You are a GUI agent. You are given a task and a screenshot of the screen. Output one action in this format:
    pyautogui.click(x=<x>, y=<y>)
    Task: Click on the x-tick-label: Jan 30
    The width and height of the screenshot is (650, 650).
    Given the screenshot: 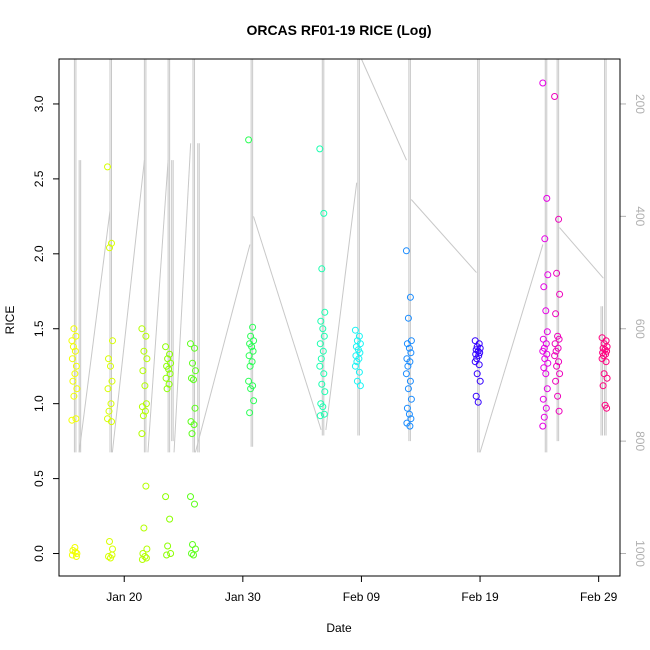 What is the action you would take?
    pyautogui.click(x=243, y=597)
    